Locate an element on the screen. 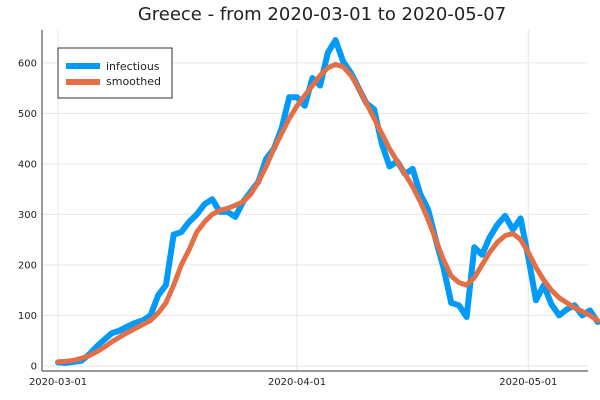 This screenshot has height=400, width=600. y-tick-label: 400 is located at coordinates (27, 164).